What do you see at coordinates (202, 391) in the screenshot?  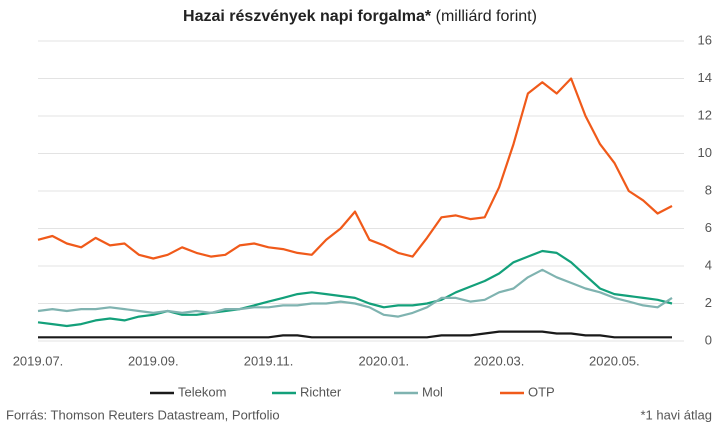 I see `legend-label: Telekom` at bounding box center [202, 391].